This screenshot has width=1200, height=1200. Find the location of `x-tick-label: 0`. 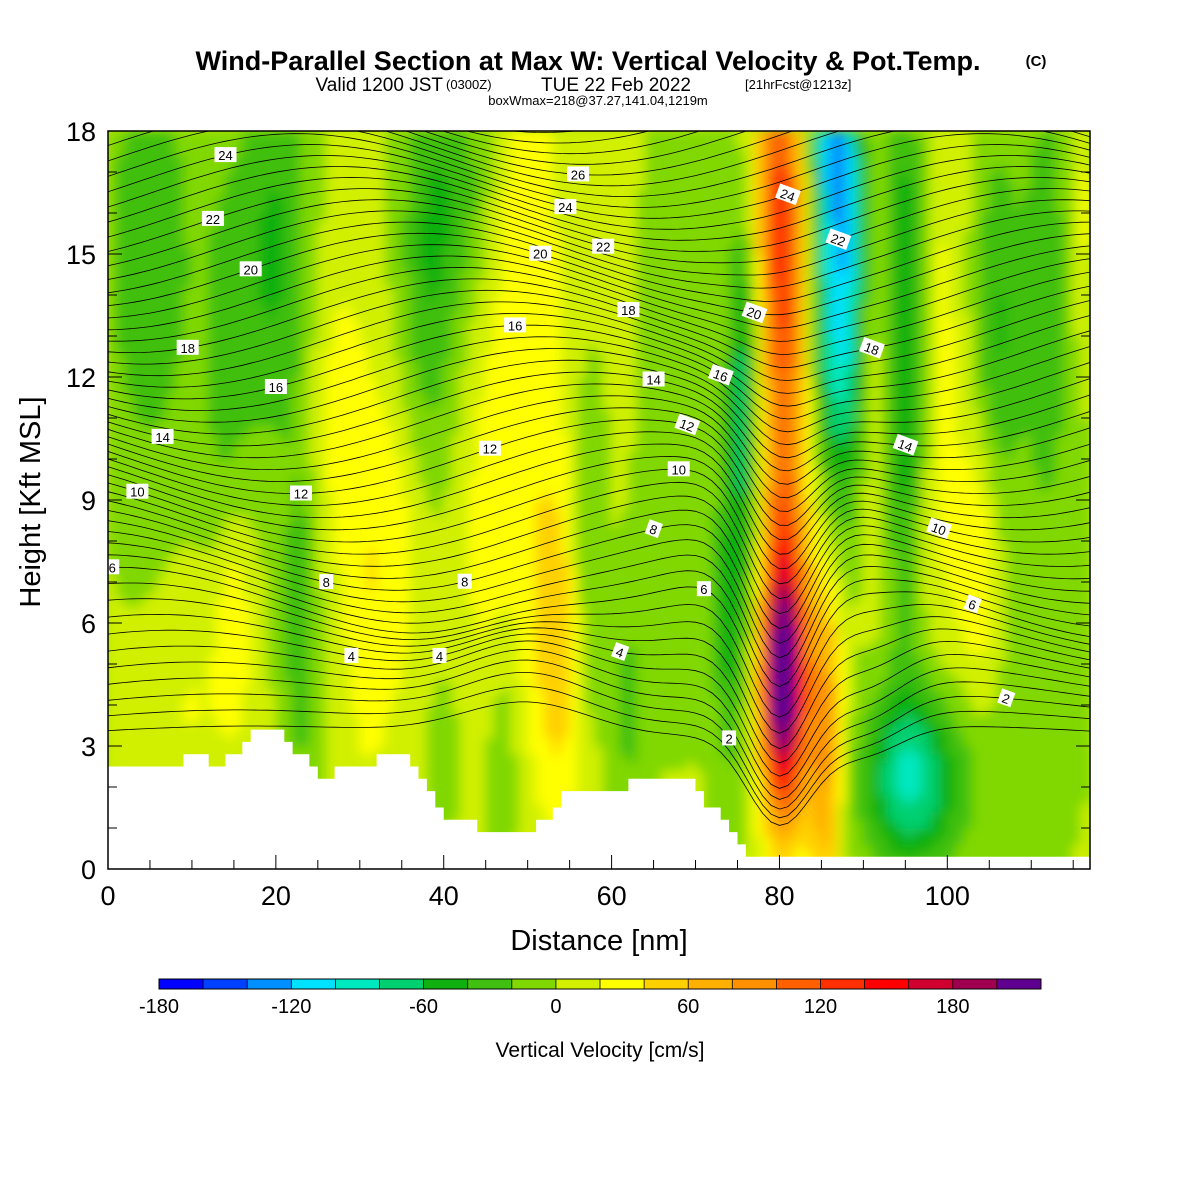

x-tick-label: 0 is located at coordinates (107, 896).